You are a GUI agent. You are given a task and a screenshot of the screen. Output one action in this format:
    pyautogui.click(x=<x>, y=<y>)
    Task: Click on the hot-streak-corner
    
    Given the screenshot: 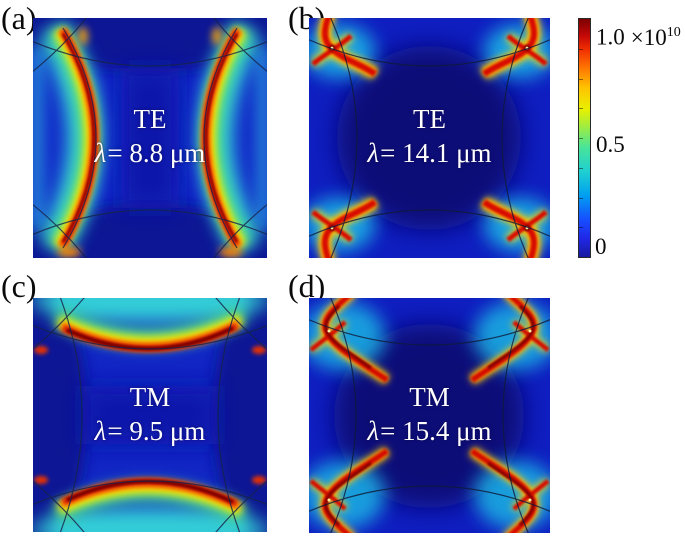 What is the action you would take?
    pyautogui.click(x=349, y=341)
    